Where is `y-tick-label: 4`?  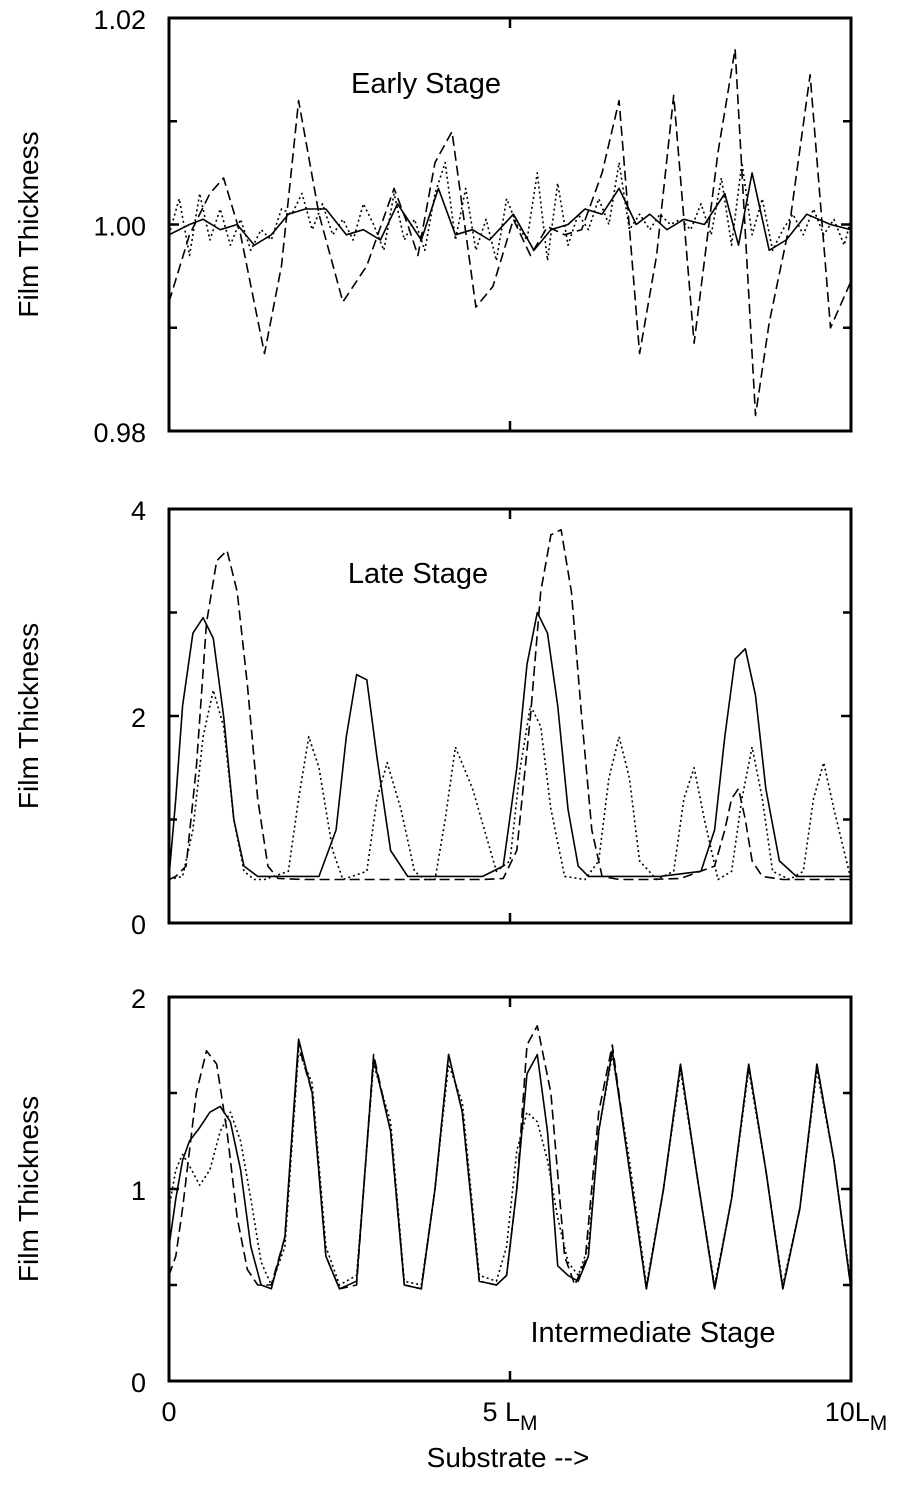 y-tick-label: 4 is located at coordinates (138, 511).